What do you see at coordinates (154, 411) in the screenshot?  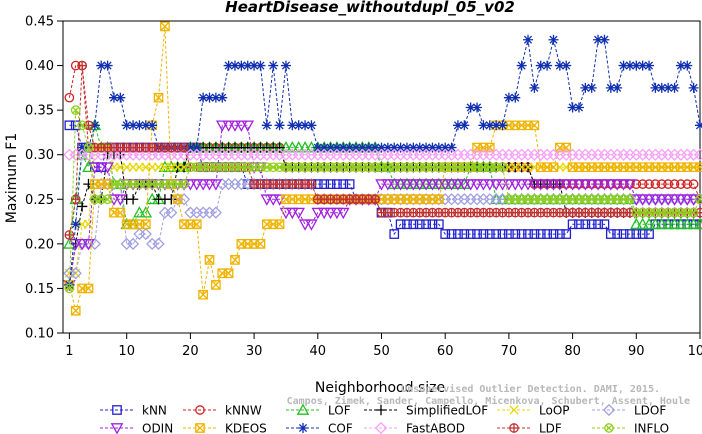 I see `legend-label: kNN` at bounding box center [154, 411].